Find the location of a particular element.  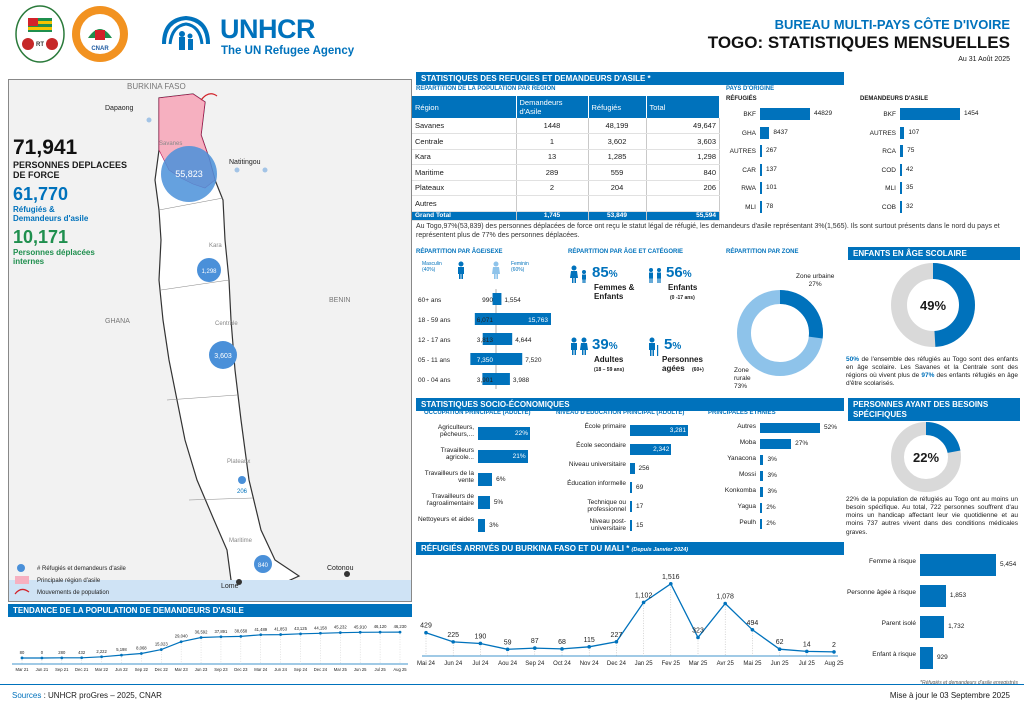

bar-value: 75 is located at coordinates (911, 150).